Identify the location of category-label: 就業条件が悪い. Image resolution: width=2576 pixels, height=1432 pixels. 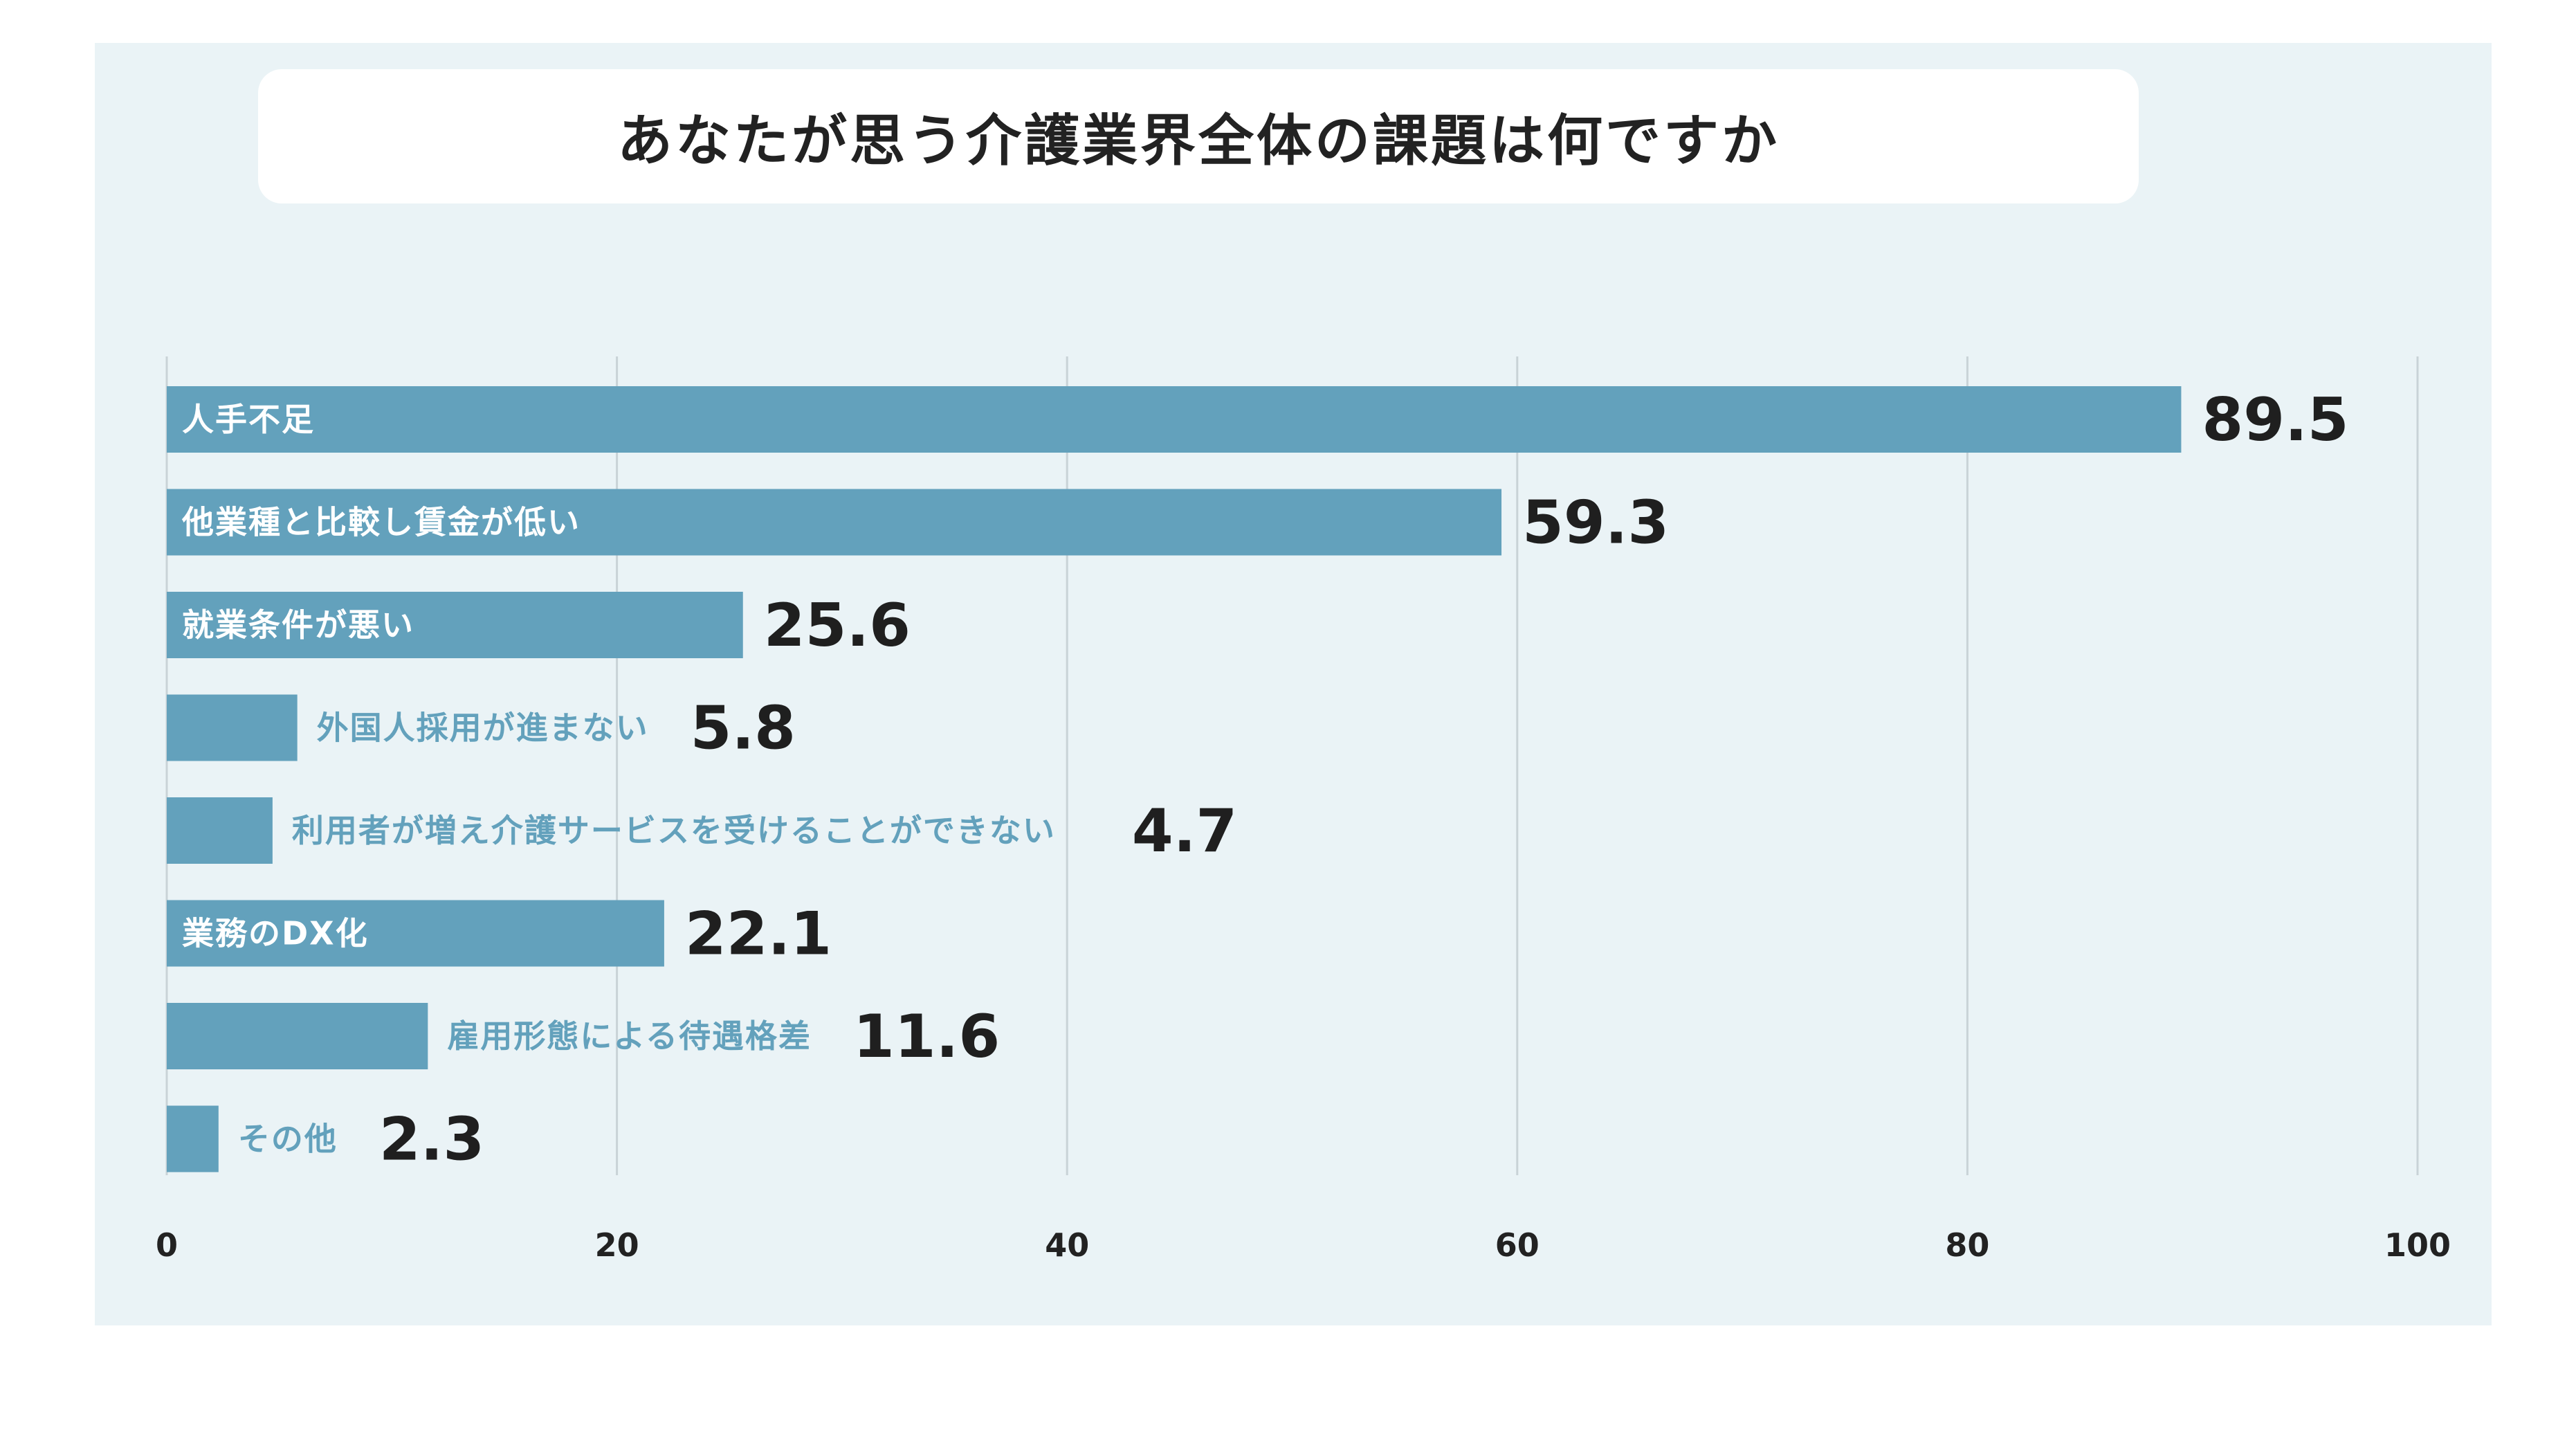
(298, 625).